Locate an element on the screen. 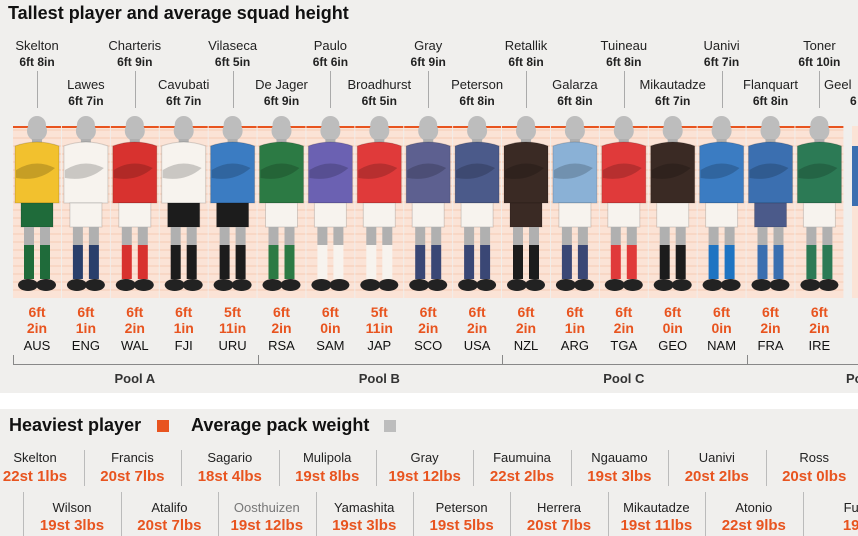  heaviest-player-name: Faumuina is located at coordinates (522, 457).